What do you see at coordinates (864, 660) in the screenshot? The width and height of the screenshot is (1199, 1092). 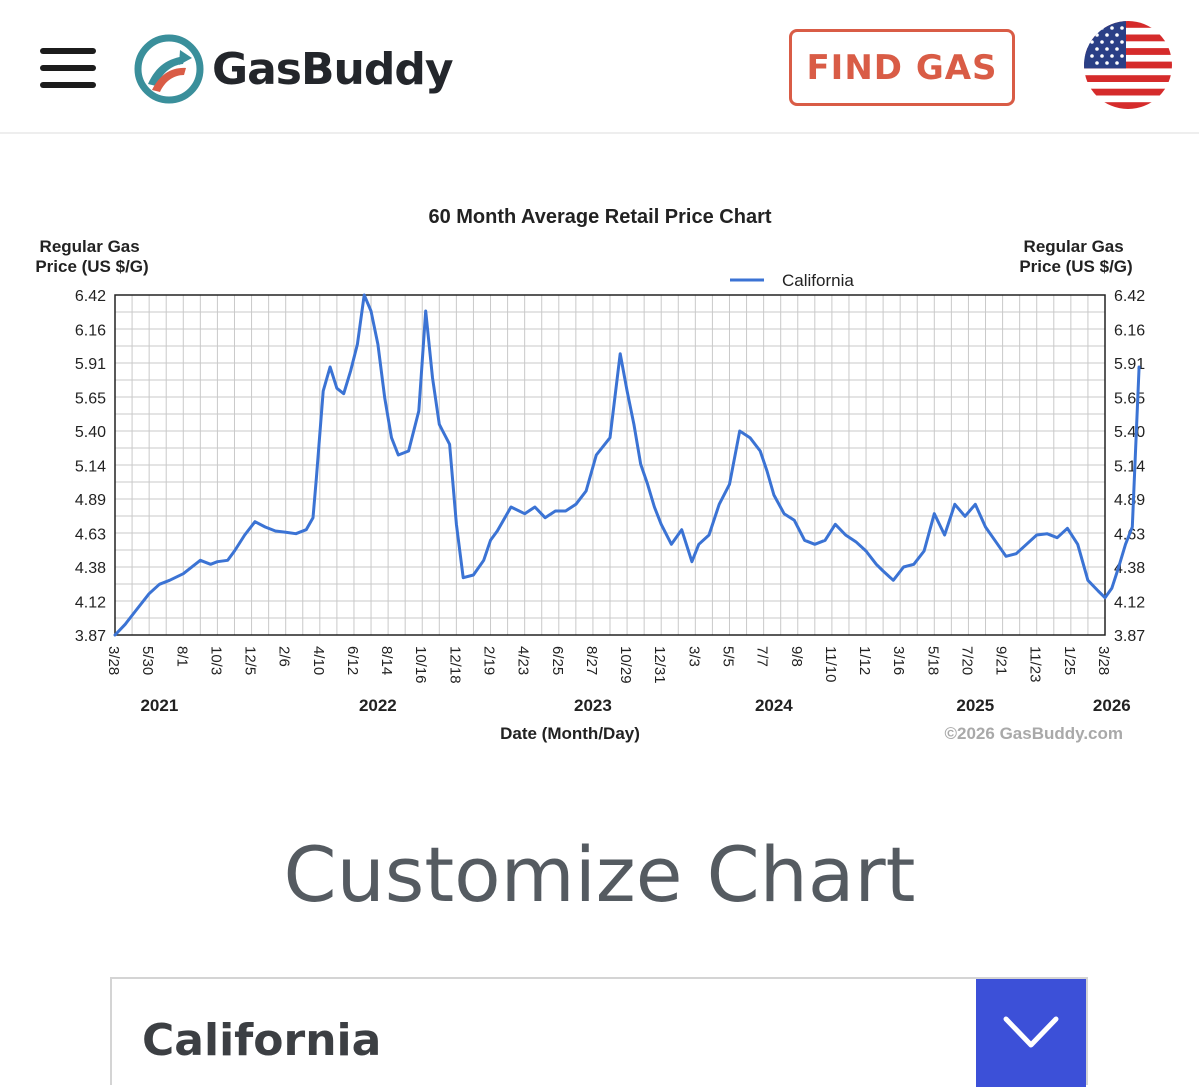 I see `x-tick-label: 1/12` at bounding box center [864, 660].